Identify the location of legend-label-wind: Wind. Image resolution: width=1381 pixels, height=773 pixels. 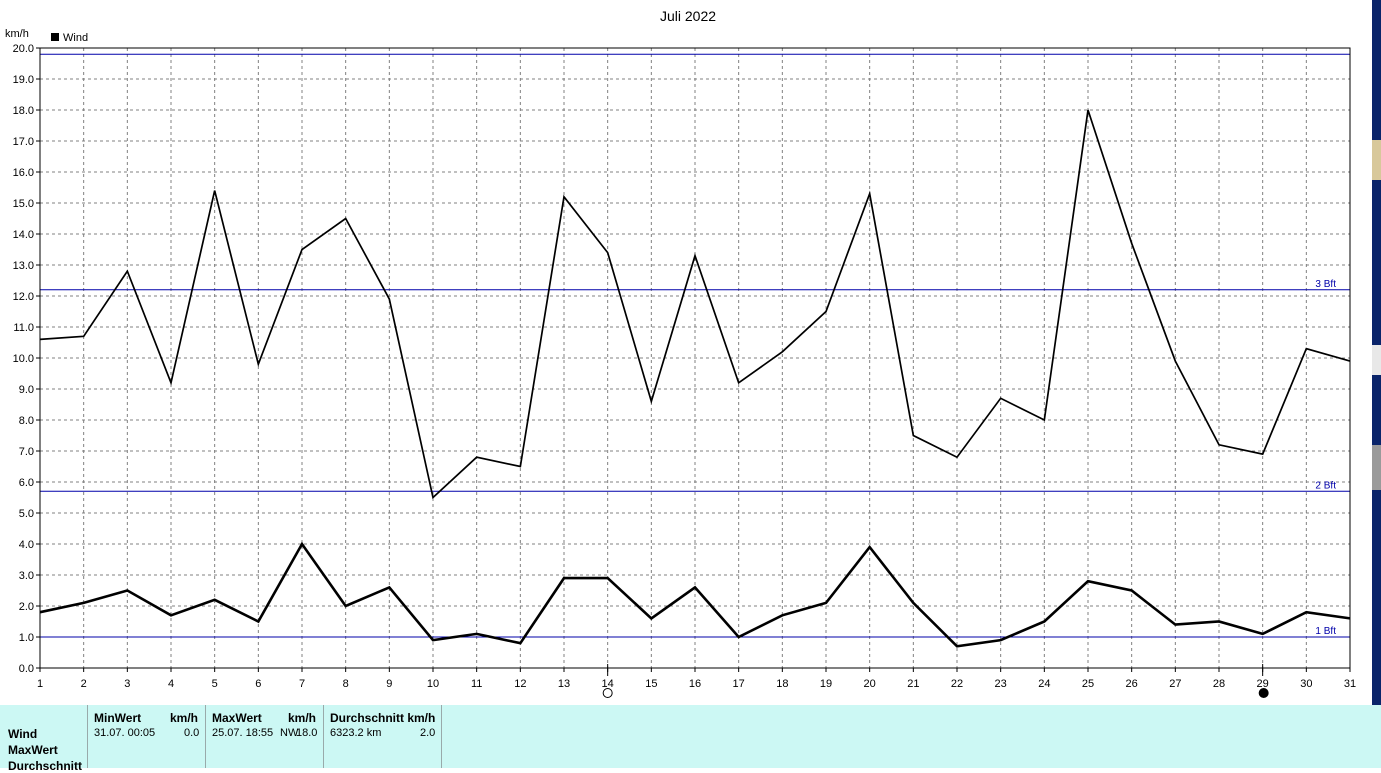
(75, 38).